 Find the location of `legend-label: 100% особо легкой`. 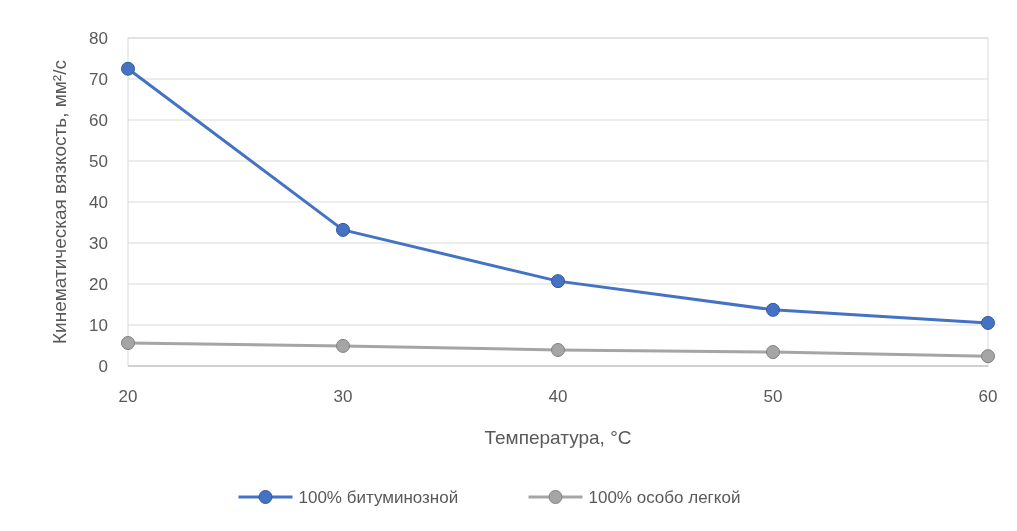

legend-label: 100% особо легкой is located at coordinates (664, 497).